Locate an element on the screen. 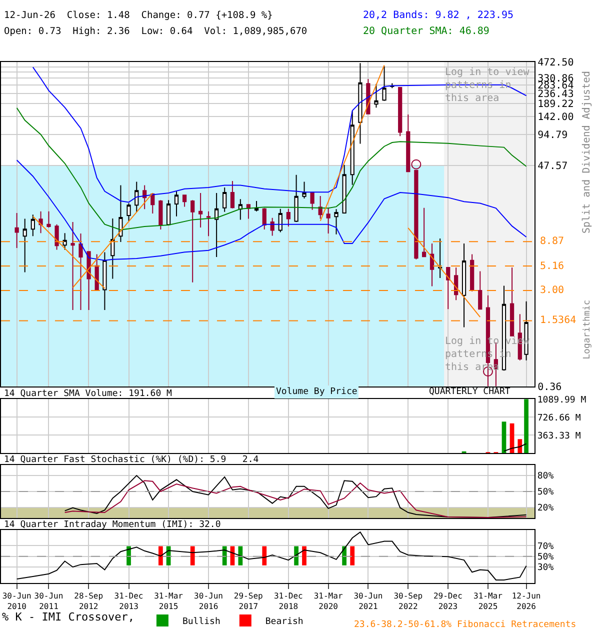  y-tick-label: 472.50 is located at coordinates (556, 63).